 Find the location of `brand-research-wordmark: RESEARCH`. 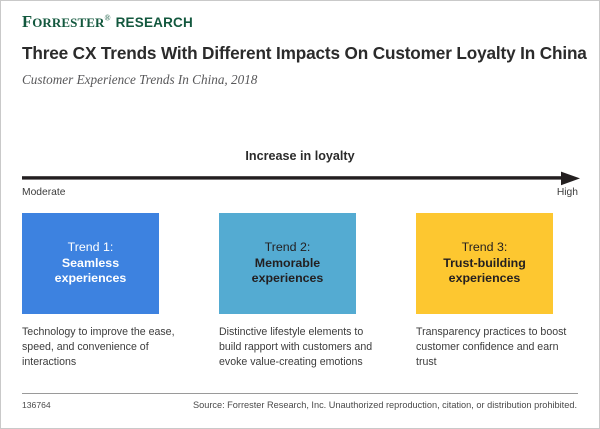

brand-research-wordmark: RESEARCH is located at coordinates (154, 22).